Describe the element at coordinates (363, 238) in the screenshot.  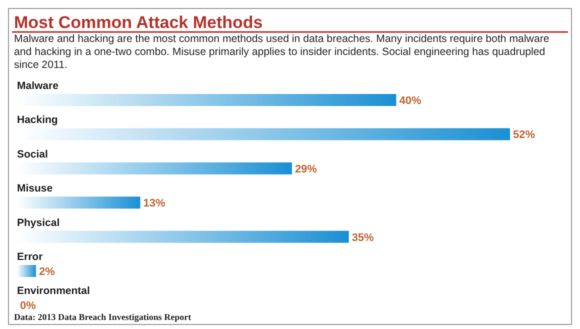
I see `data-label: 35%` at that location.